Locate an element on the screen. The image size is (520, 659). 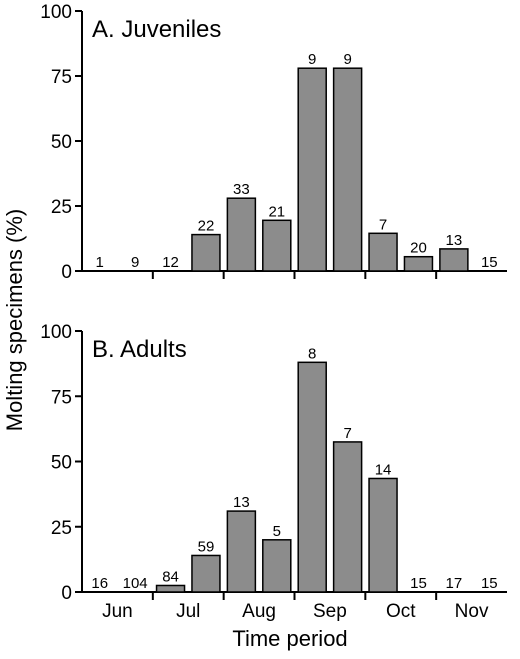
data-label-1-6: 8 is located at coordinates (312, 353).